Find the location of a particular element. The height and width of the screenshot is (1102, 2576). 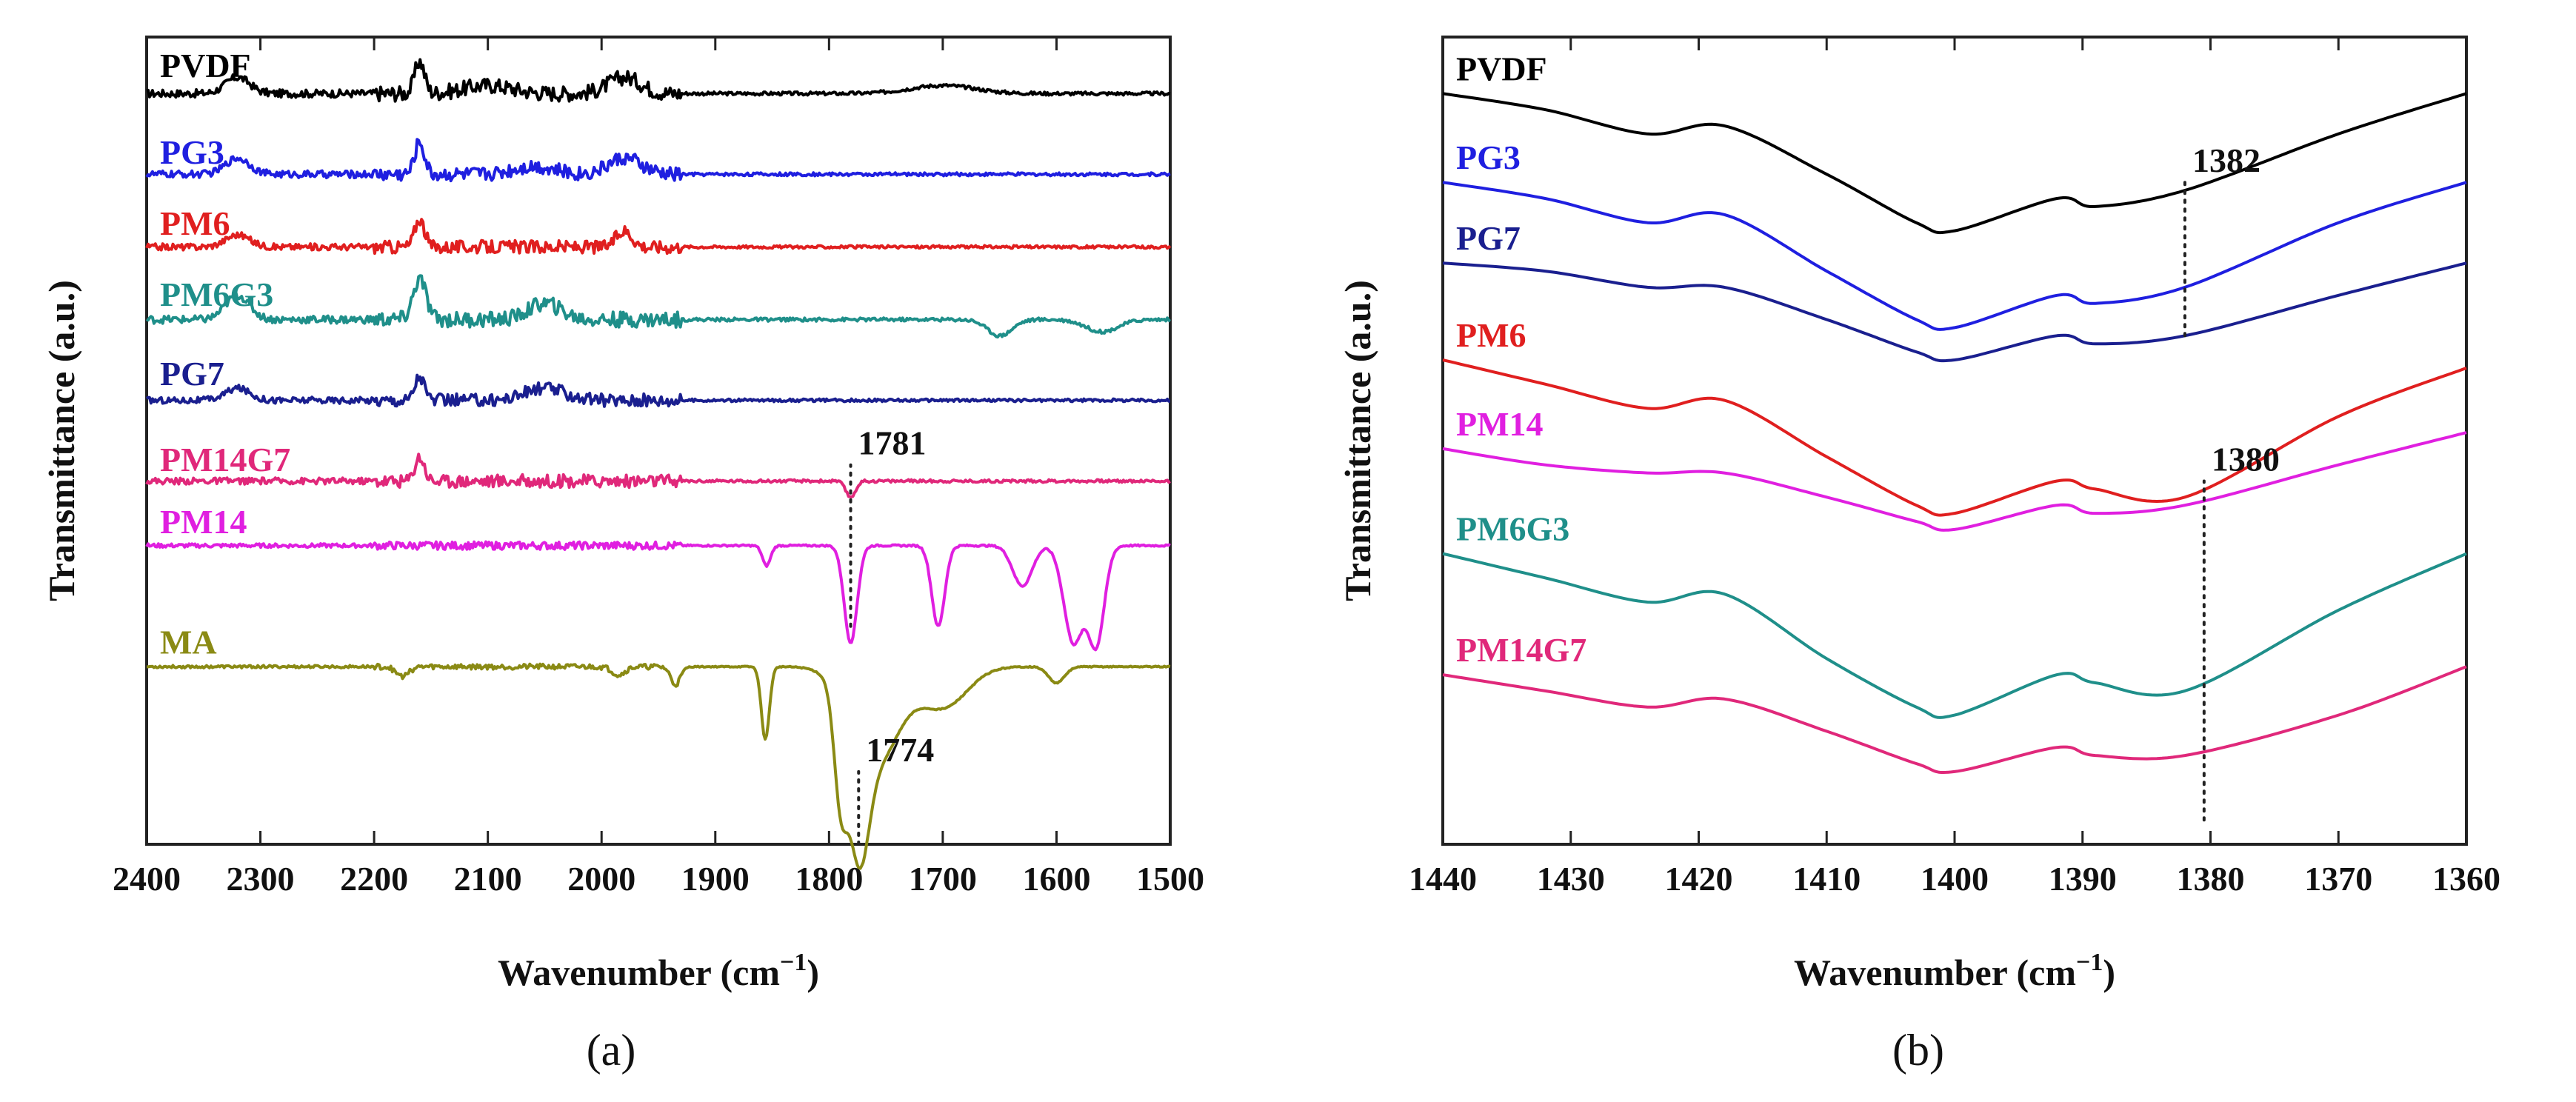

x-tick-label: 1800 is located at coordinates (829, 879).